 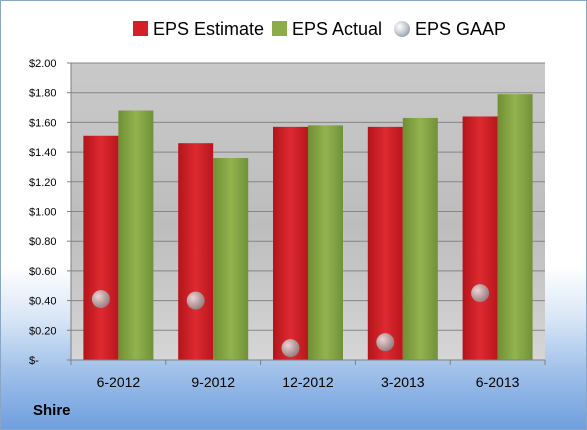 I want to click on y-tick-label: $1.00, so click(x=43, y=213).